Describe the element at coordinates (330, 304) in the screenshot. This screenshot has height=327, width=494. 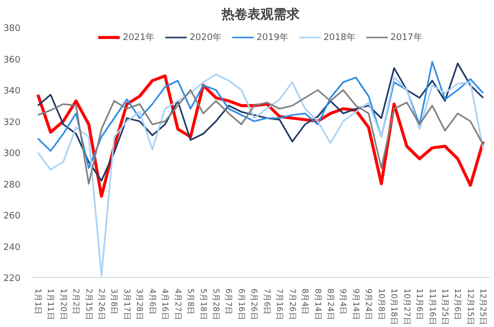
I see `x-tick-label: 8月24日` at that location.